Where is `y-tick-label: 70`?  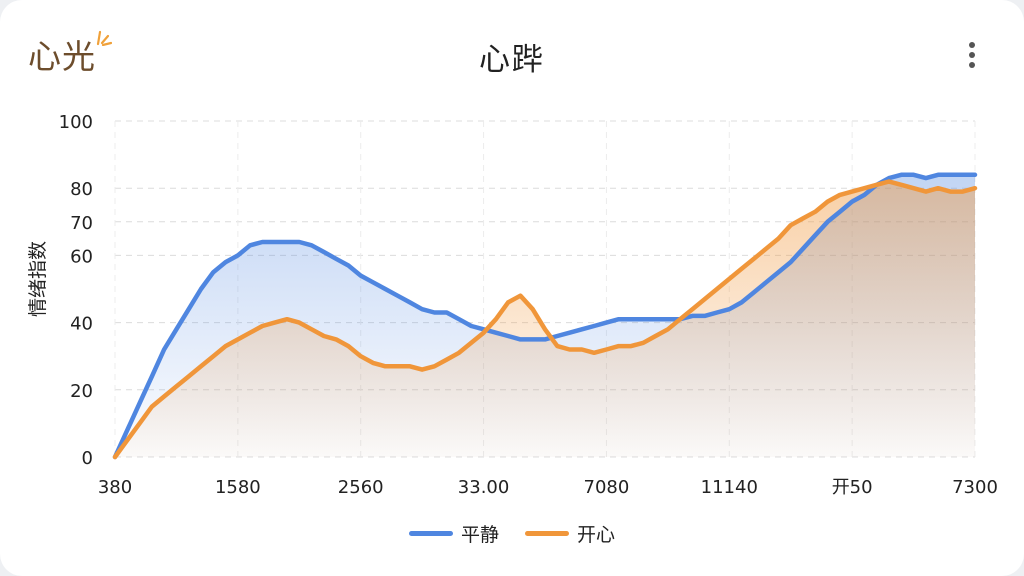 y-tick-label: 70 is located at coordinates (81, 223).